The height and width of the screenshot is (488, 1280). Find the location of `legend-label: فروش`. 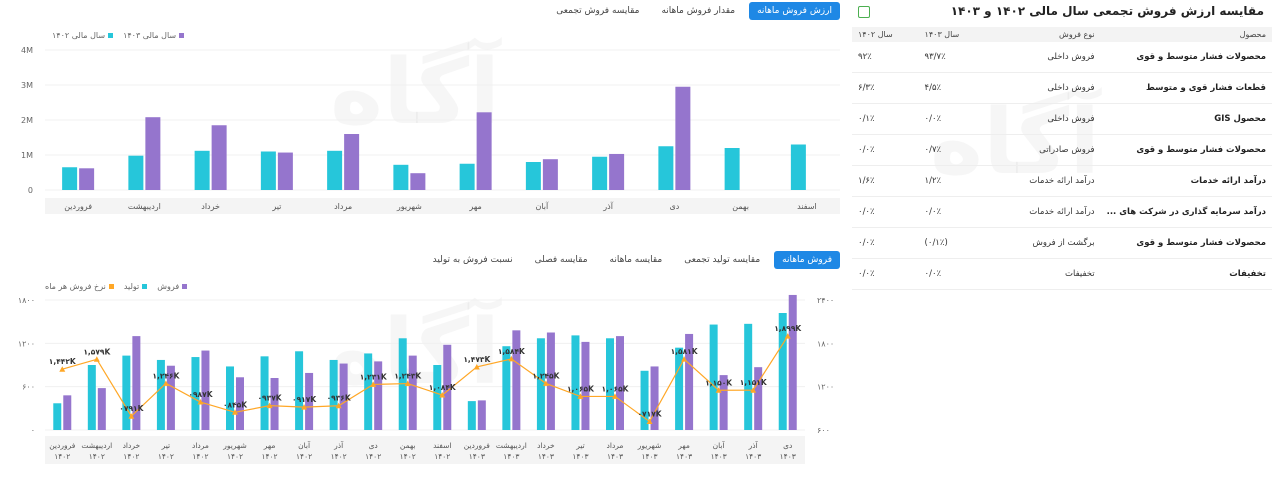

legend-label: فروش is located at coordinates (168, 286).